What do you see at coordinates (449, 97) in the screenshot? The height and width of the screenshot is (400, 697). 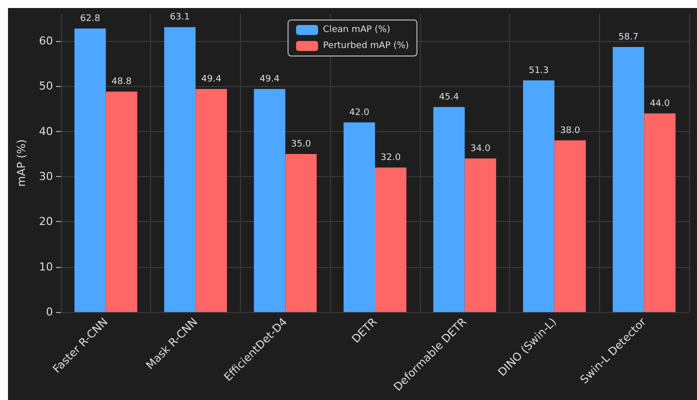 I see `data-label: 45.4` at bounding box center [449, 97].